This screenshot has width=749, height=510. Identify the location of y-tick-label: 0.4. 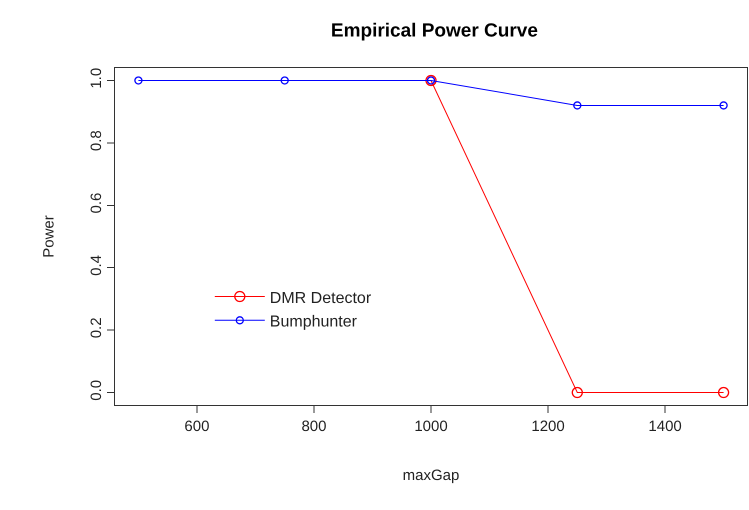
(96, 265).